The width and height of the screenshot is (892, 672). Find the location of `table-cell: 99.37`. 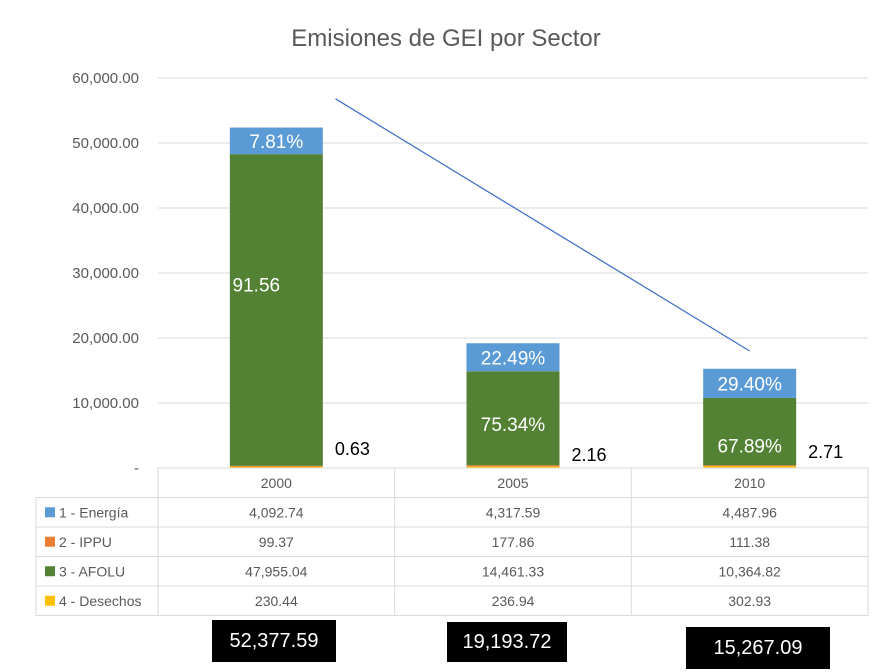

table-cell: 99.37 is located at coordinates (276, 542).